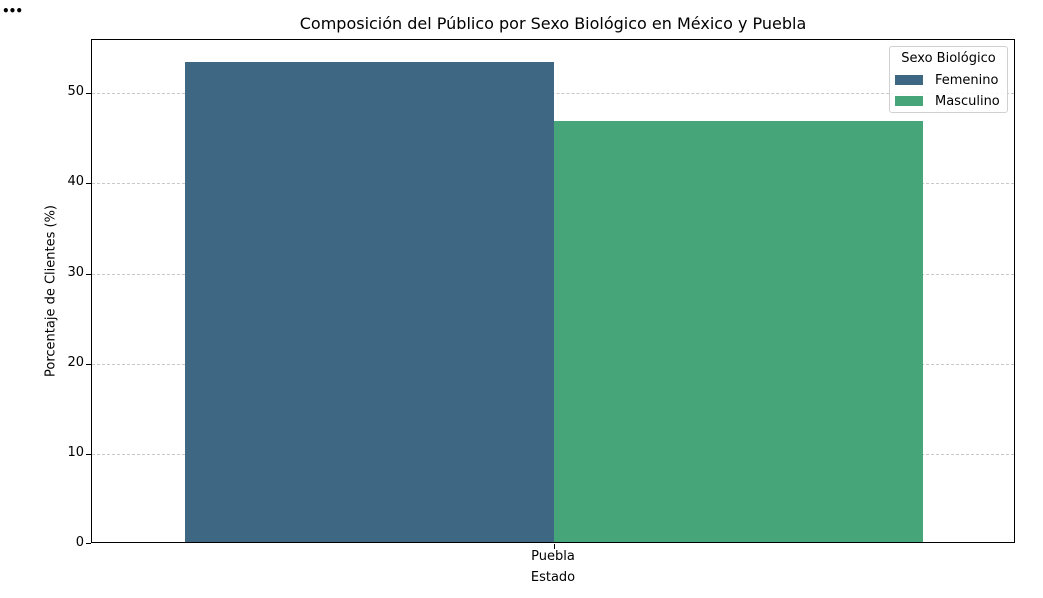 Image resolution: width=1043 pixels, height=598 pixels. I want to click on legend: Sexo Biológico Femenino Masculino, so click(948, 79).